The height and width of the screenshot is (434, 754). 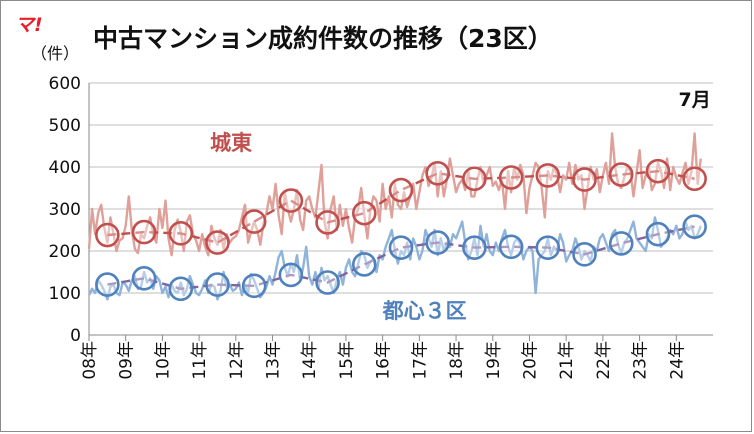 What do you see at coordinates (90, 360) in the screenshot?
I see `x-tick-label-0: 08年` at bounding box center [90, 360].